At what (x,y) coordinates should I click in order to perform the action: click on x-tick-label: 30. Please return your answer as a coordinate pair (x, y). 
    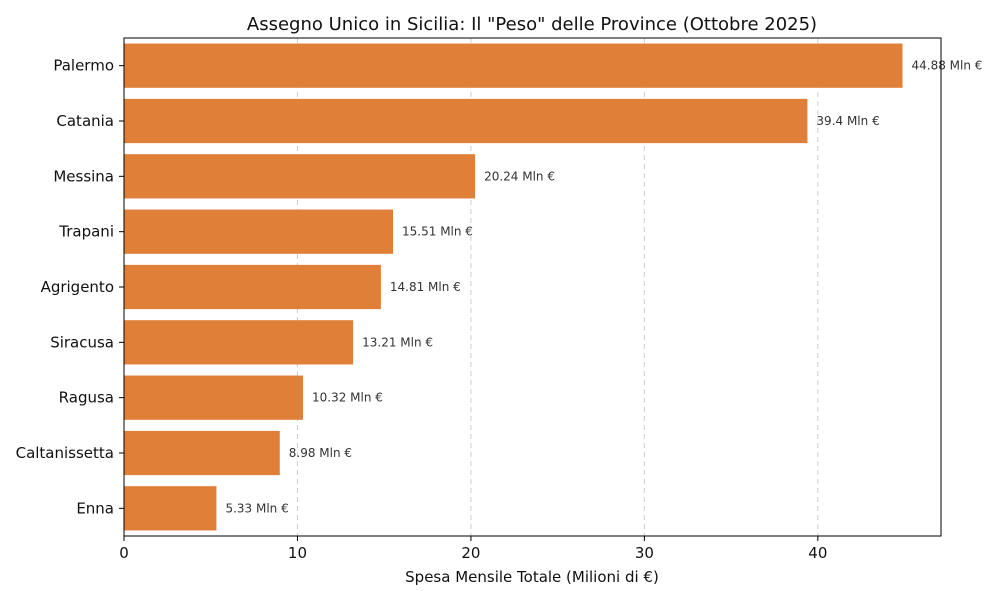
    Looking at the image, I should click on (644, 553).